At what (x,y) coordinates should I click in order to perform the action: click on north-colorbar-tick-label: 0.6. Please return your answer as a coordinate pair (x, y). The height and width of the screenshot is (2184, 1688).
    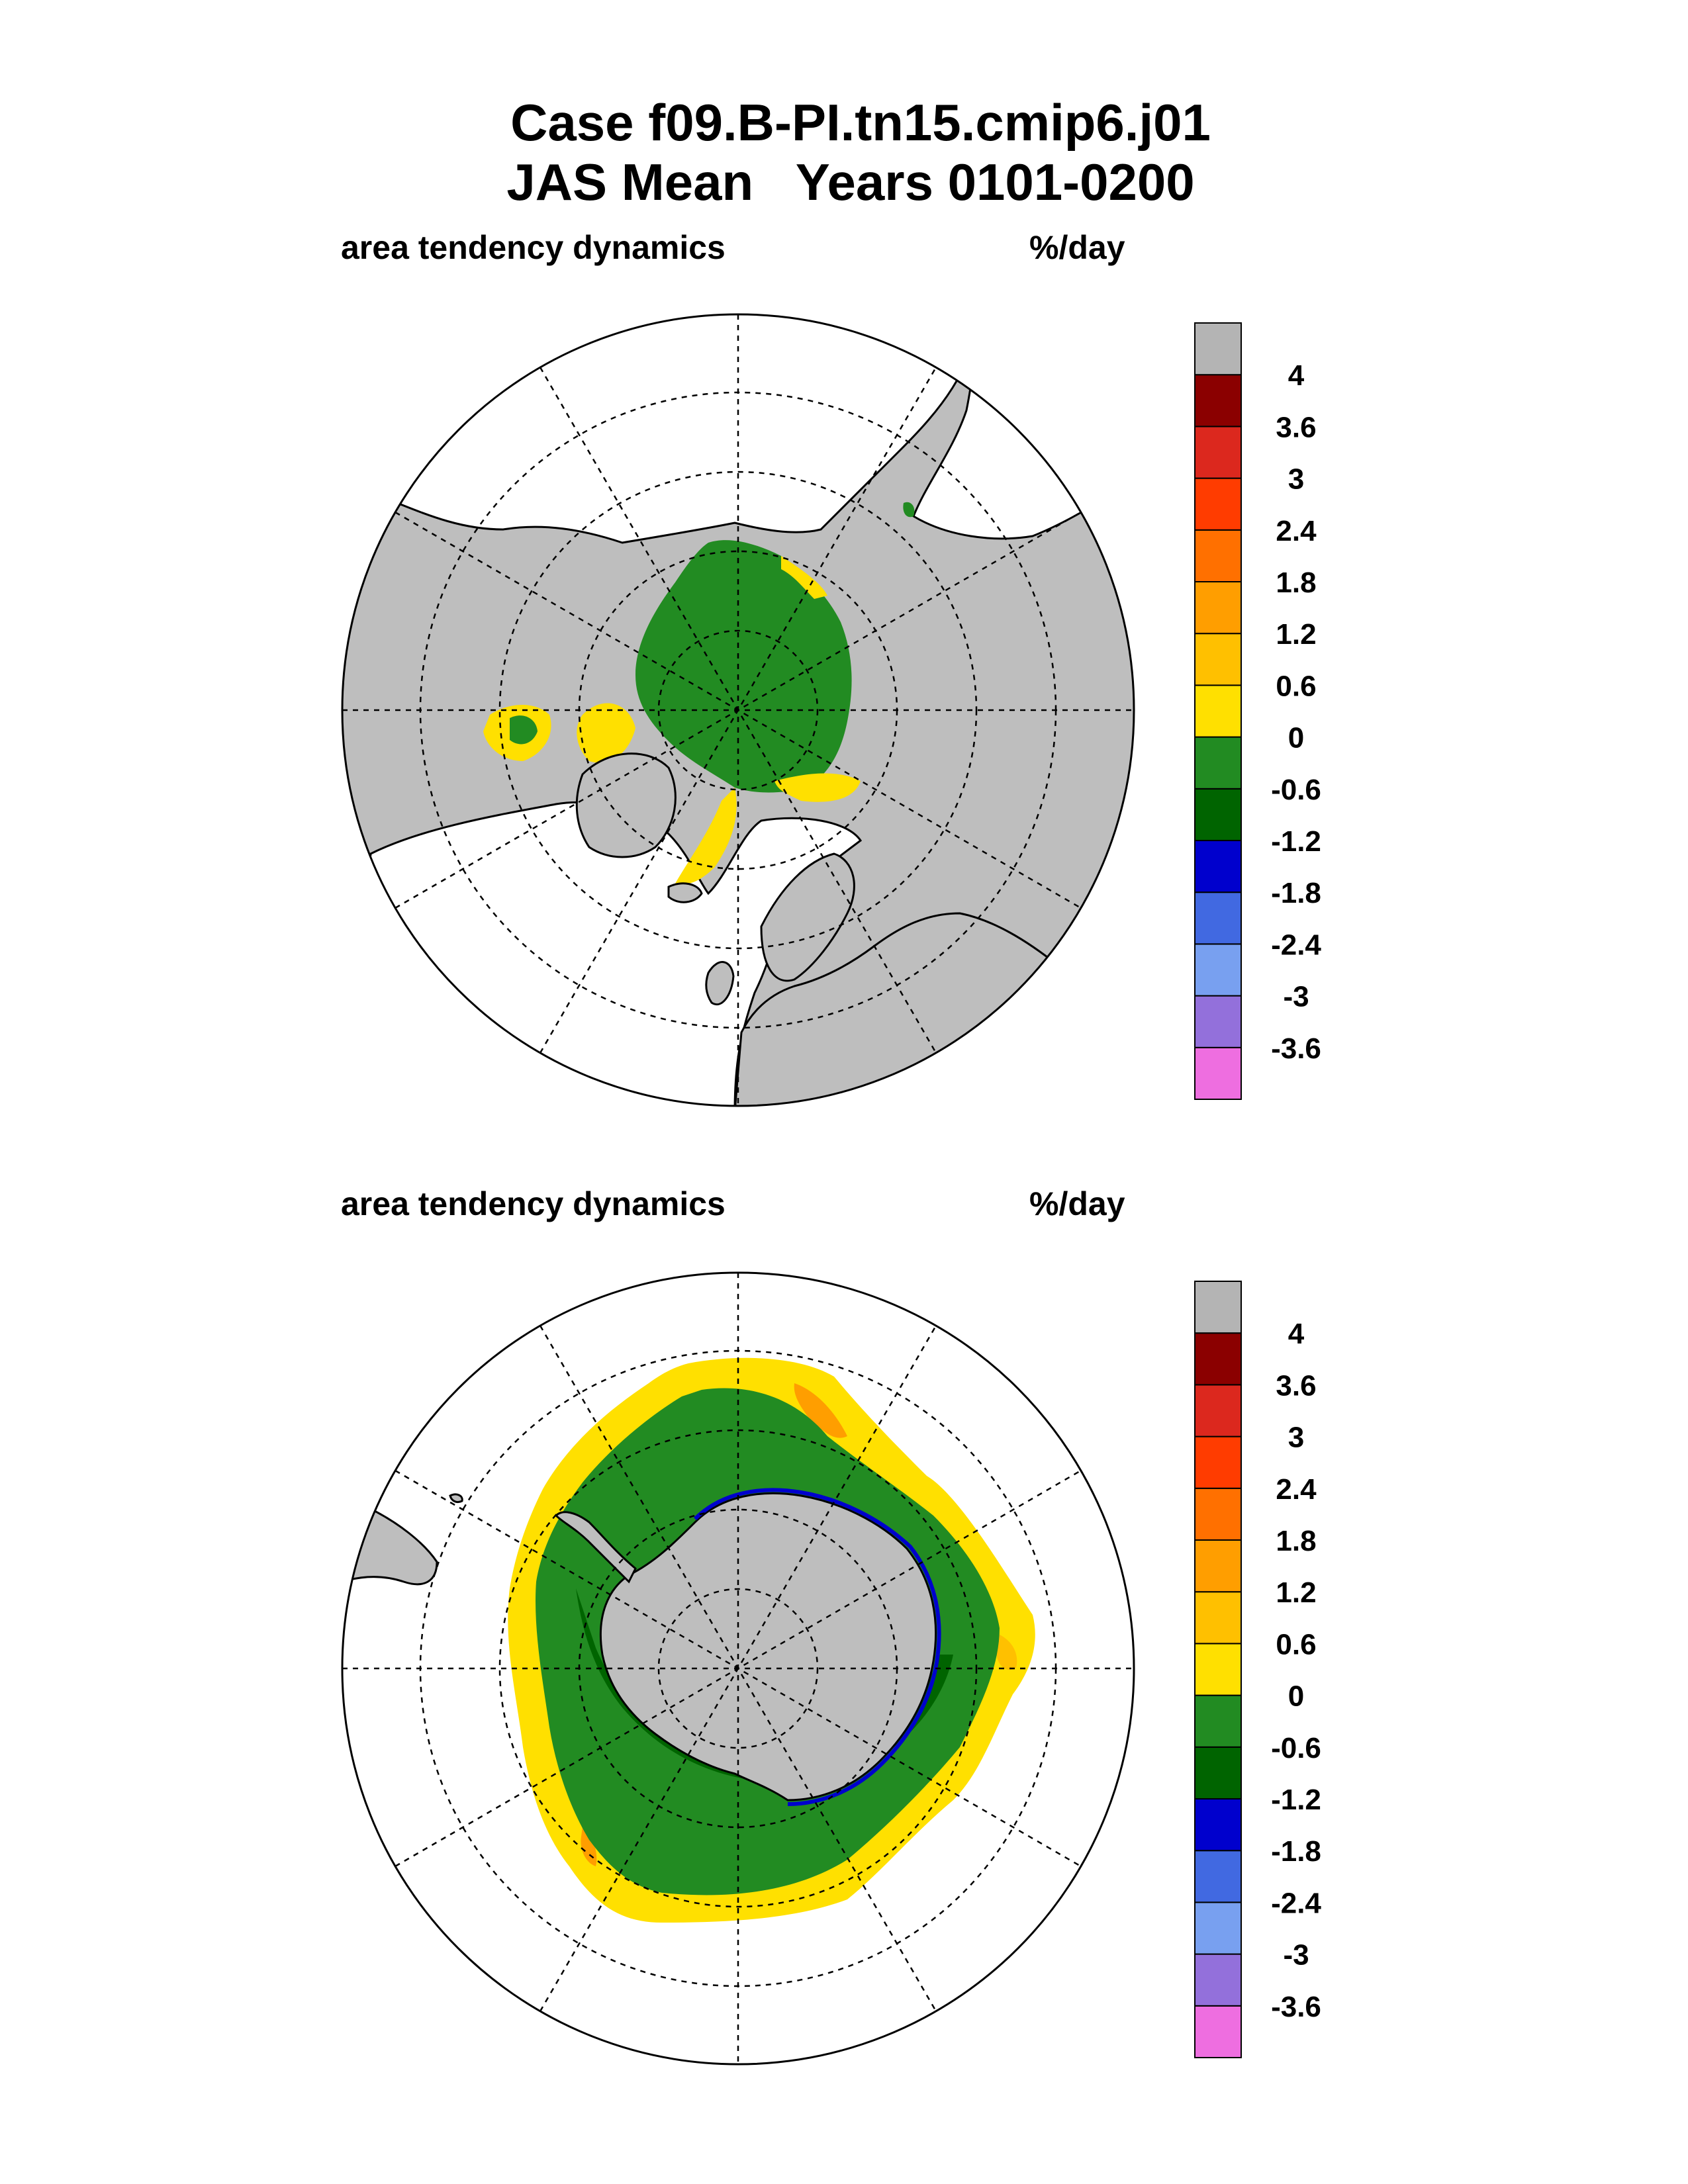
    Looking at the image, I should click on (1296, 686).